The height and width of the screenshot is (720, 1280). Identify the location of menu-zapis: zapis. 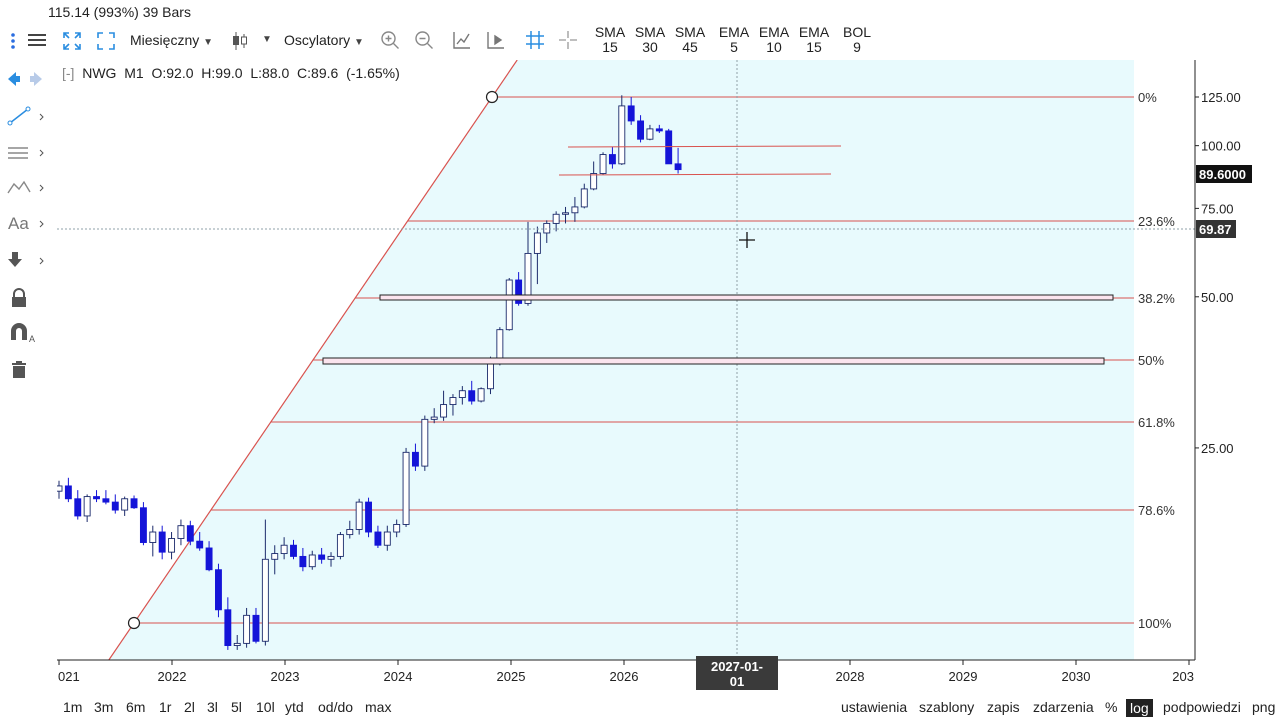
(1003, 707).